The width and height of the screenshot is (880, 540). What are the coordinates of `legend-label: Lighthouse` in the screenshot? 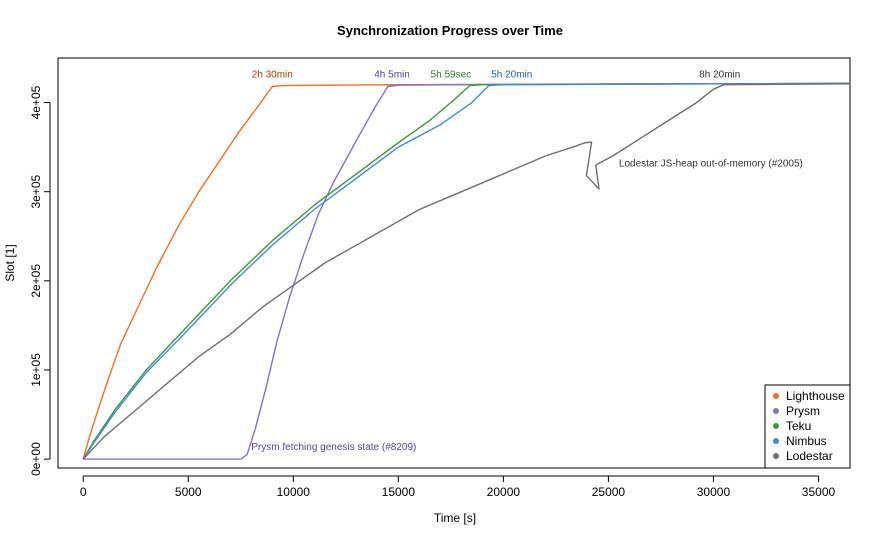 It's located at (815, 396).